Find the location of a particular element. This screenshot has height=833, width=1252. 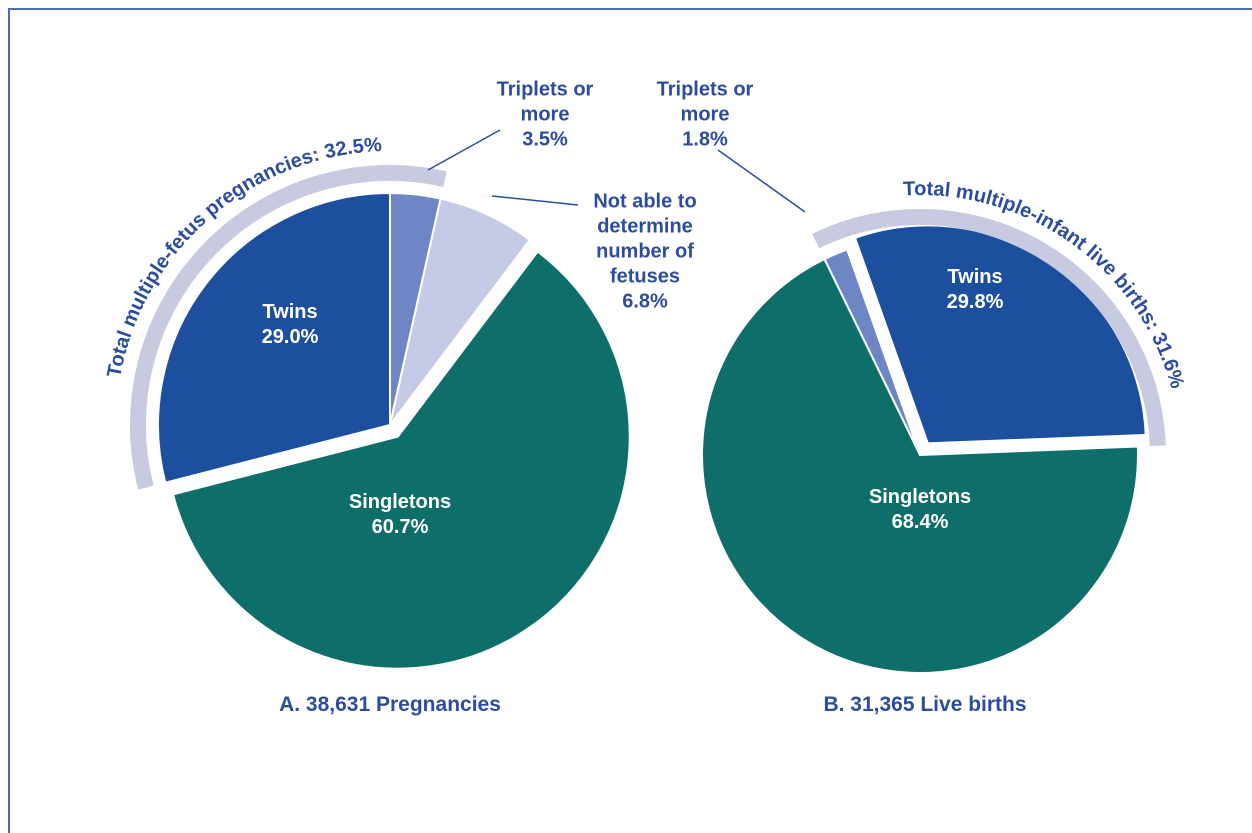

slice-label: Singletons 60.7% is located at coordinates (400, 515).